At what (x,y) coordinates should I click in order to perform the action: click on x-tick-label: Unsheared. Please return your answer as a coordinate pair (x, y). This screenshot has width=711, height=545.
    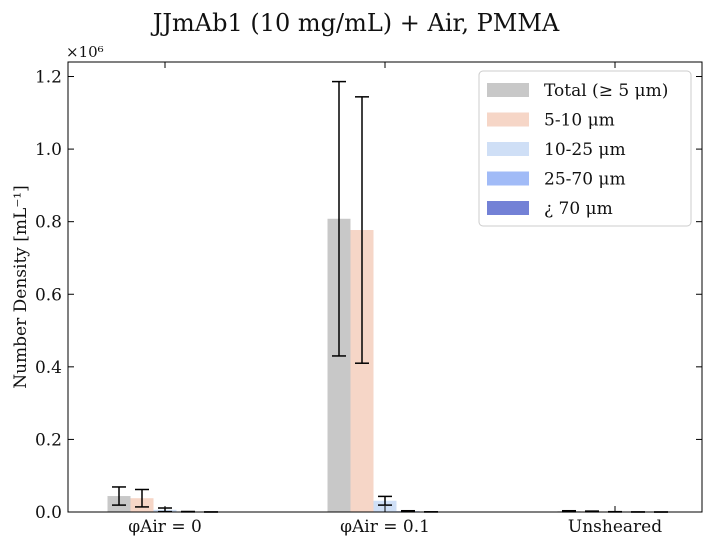
    Looking at the image, I should click on (615, 527).